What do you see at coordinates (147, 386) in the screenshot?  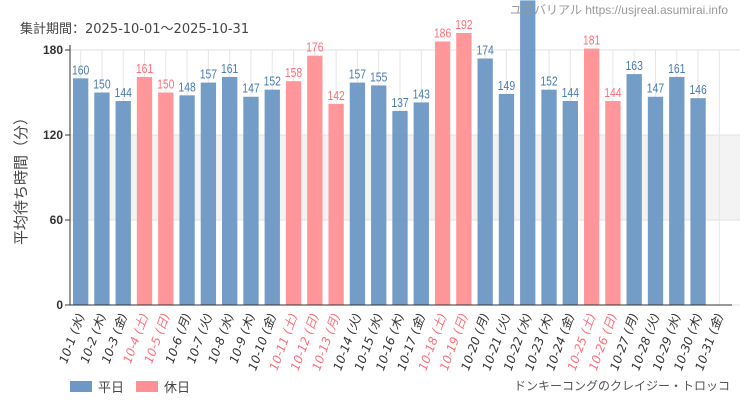 I see `legend-swatch-holiday` at bounding box center [147, 386].